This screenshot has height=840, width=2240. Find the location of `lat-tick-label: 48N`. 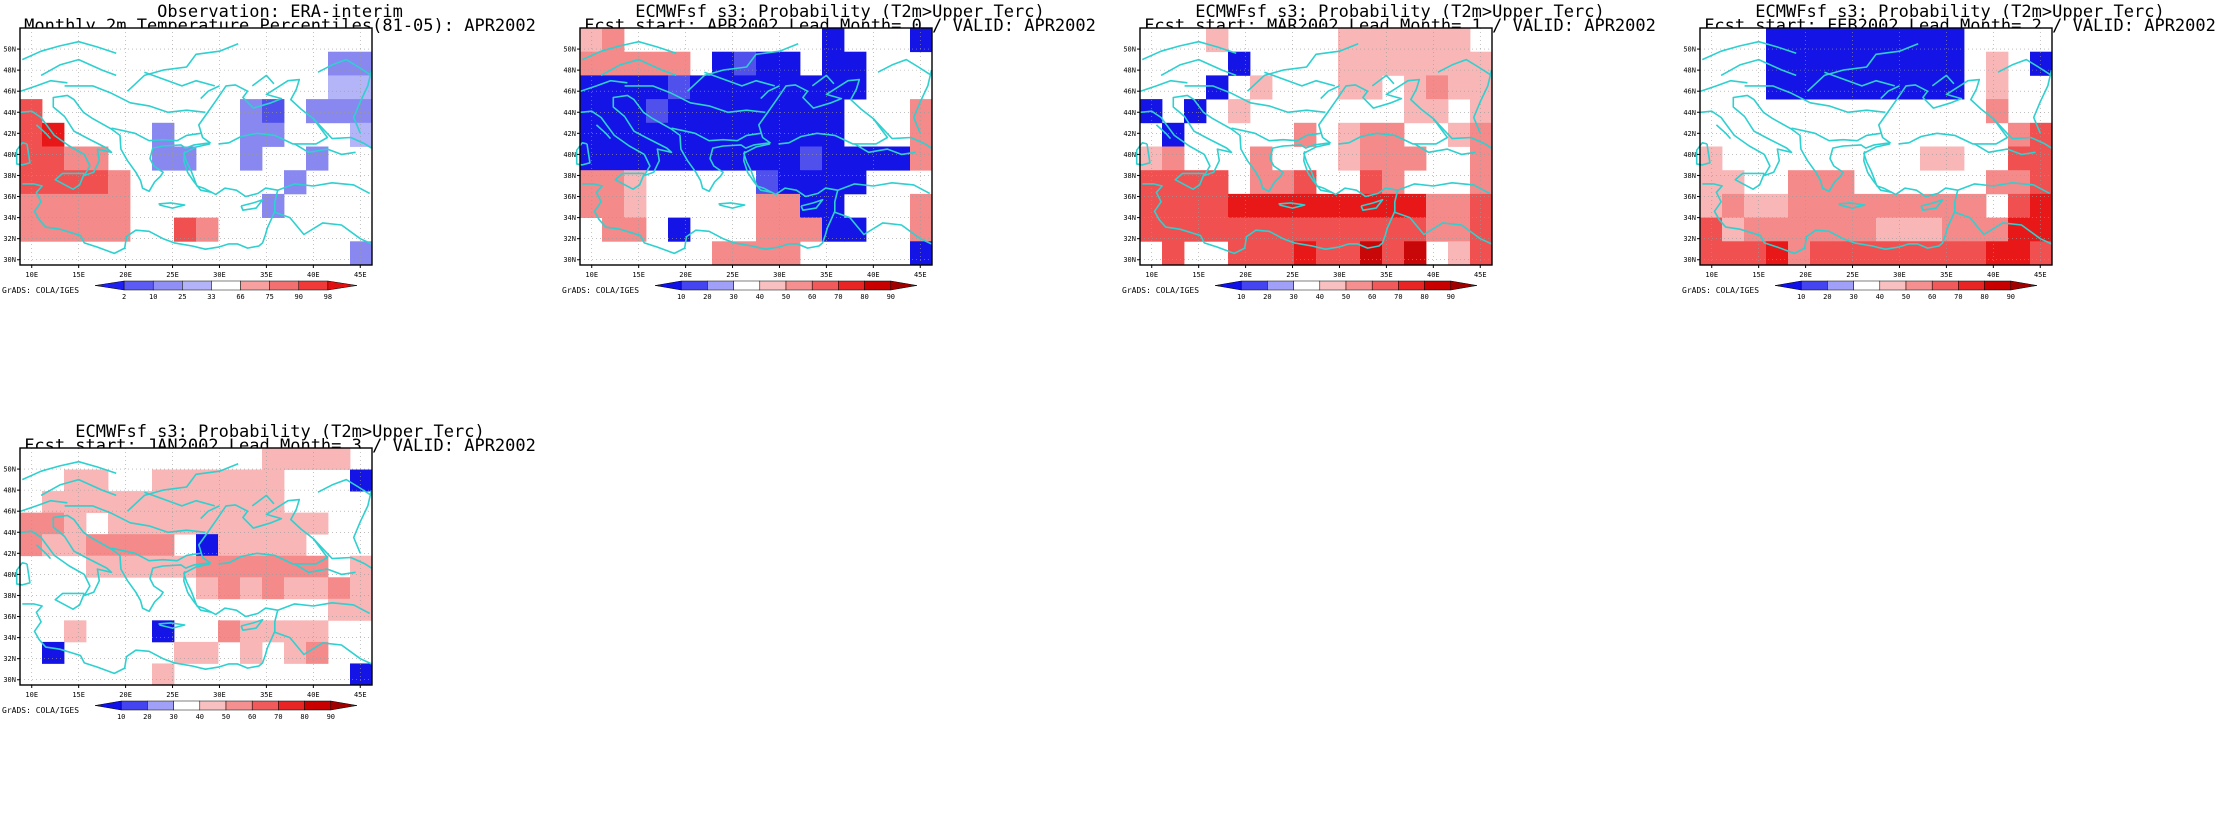

lat-tick-label: 48N is located at coordinates (569, 71).